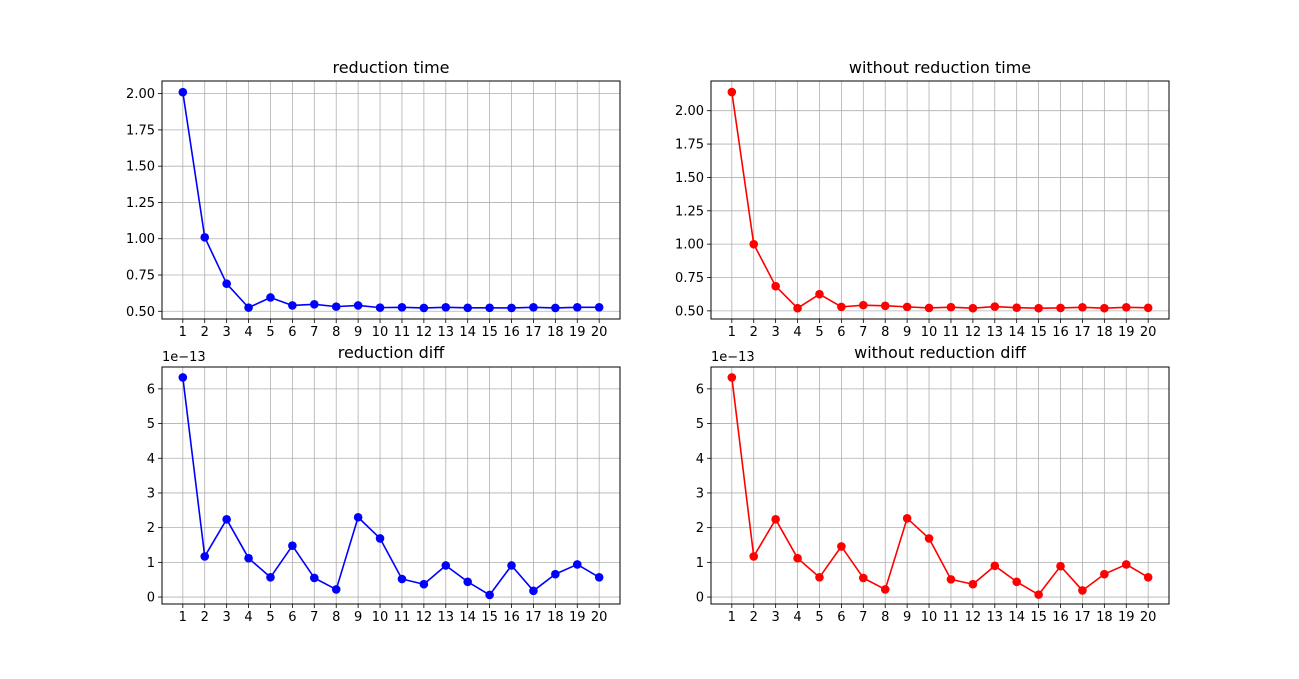  What do you see at coordinates (689, 178) in the screenshot?
I see `y-tick-label: 1.50` at bounding box center [689, 178].